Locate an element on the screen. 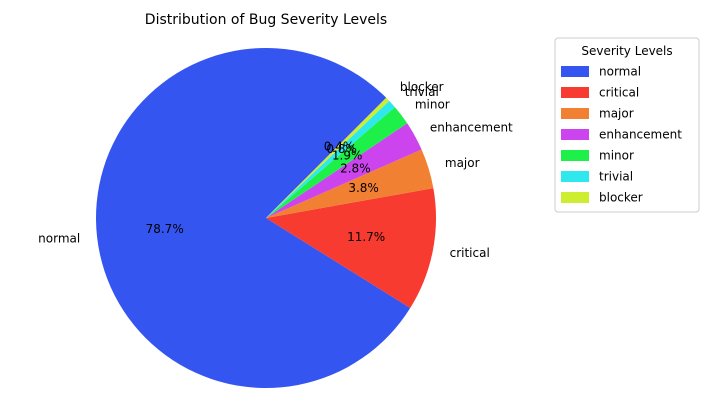  slice-percent-normal: 78.7% is located at coordinates (165, 229).